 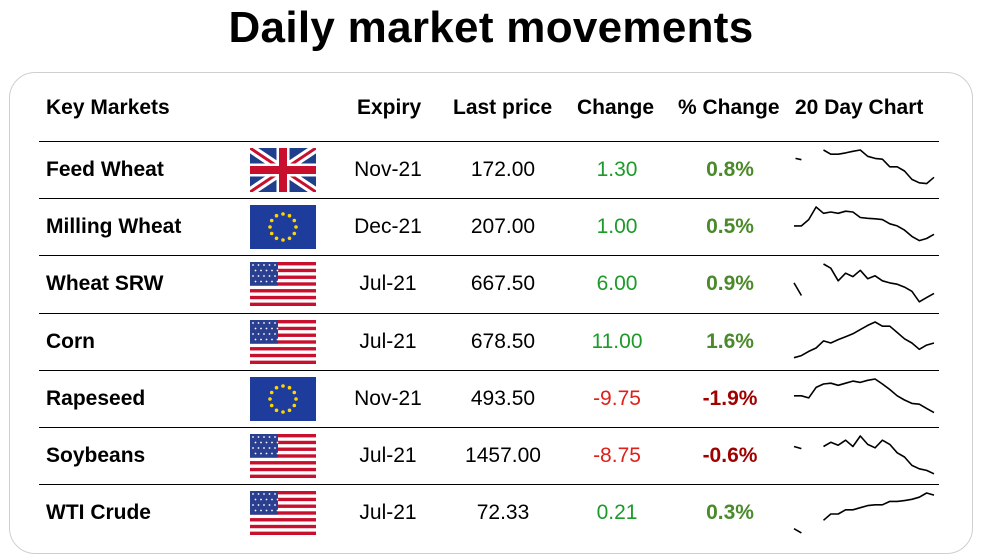 I want to click on change-value: 0.21, so click(x=617, y=513).